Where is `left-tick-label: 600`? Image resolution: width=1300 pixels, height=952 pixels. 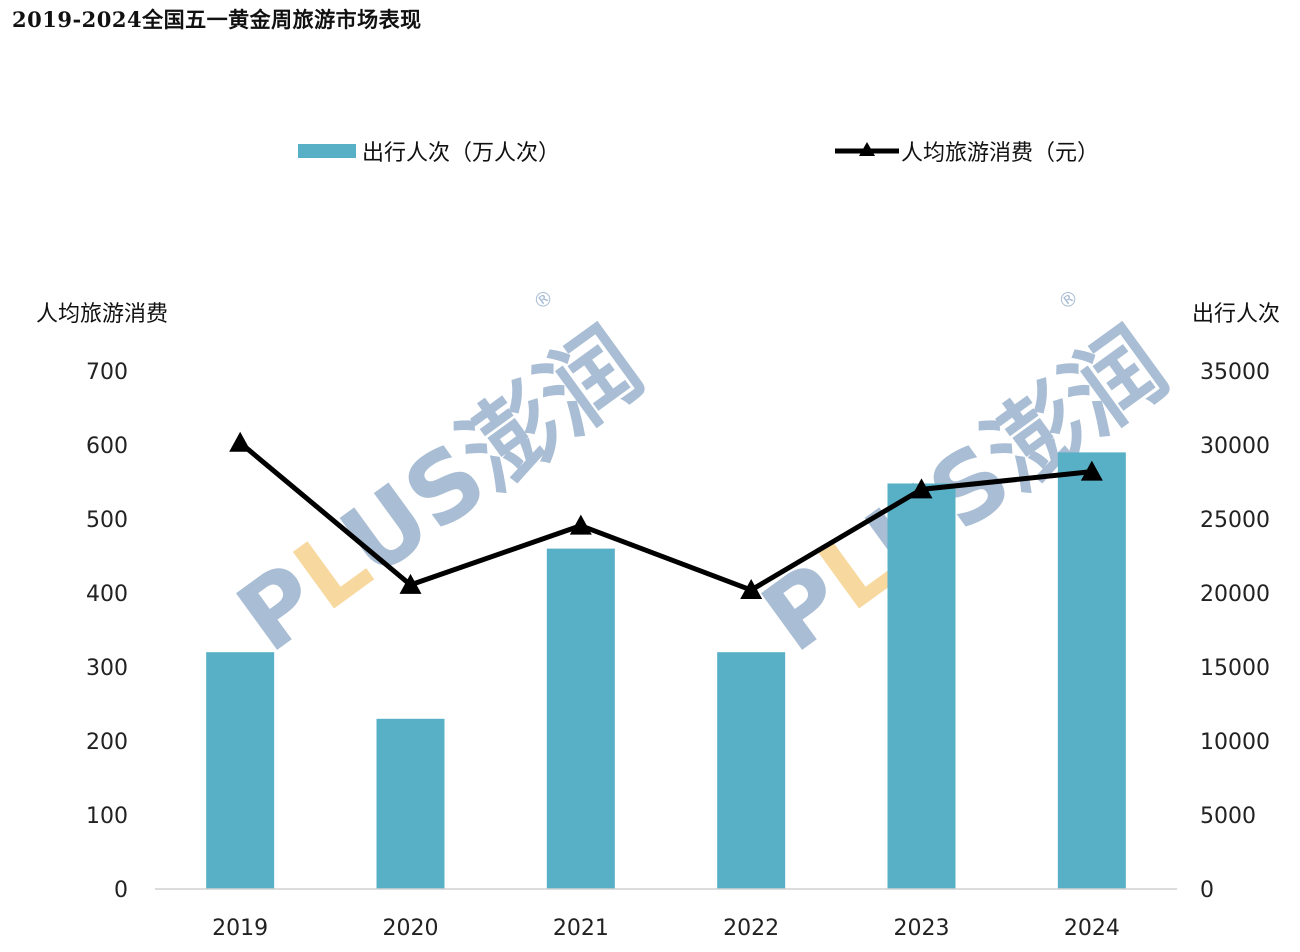 left-tick-label: 600 is located at coordinates (107, 446).